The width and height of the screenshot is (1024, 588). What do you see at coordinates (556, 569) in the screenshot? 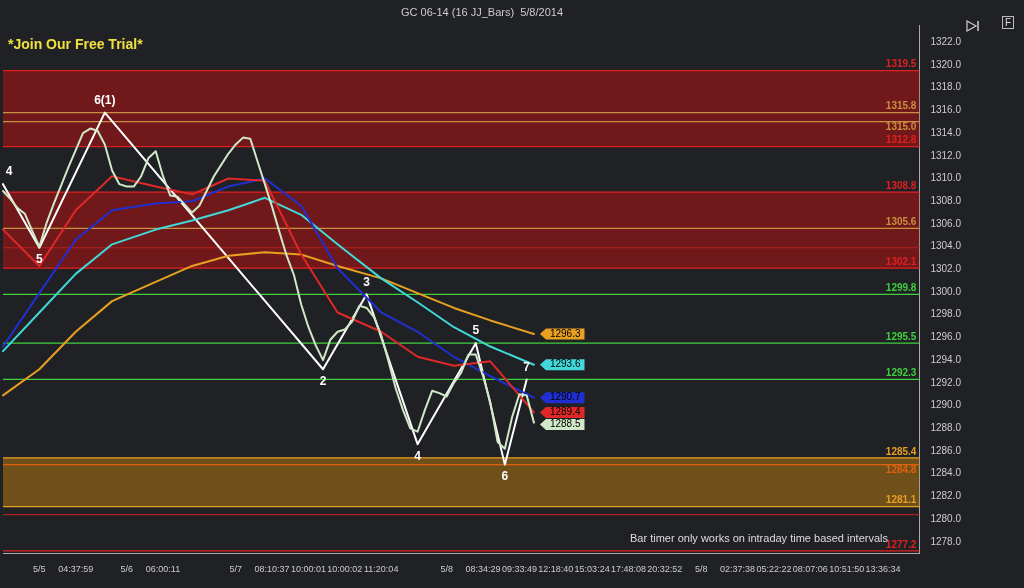
I see `x-tick-label: 12:18:40` at bounding box center [556, 569].